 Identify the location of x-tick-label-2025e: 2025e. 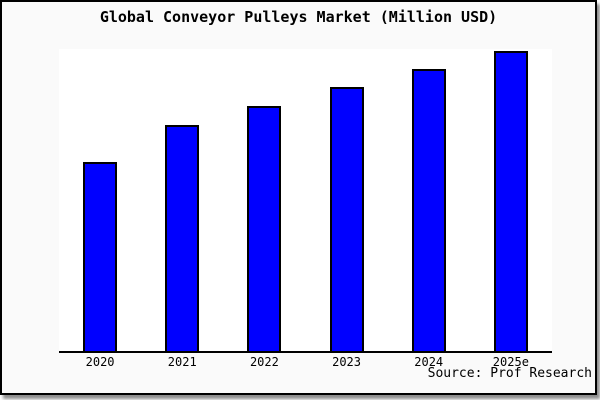
(510, 362).